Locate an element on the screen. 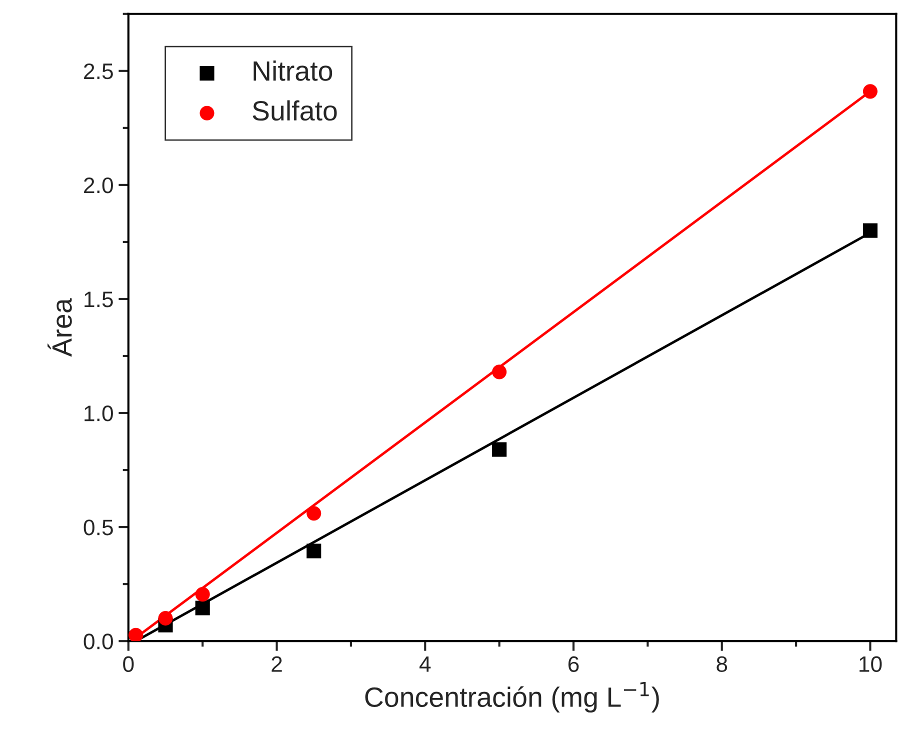 The height and width of the screenshot is (731, 898). x-tick-label: 2 is located at coordinates (277, 664).